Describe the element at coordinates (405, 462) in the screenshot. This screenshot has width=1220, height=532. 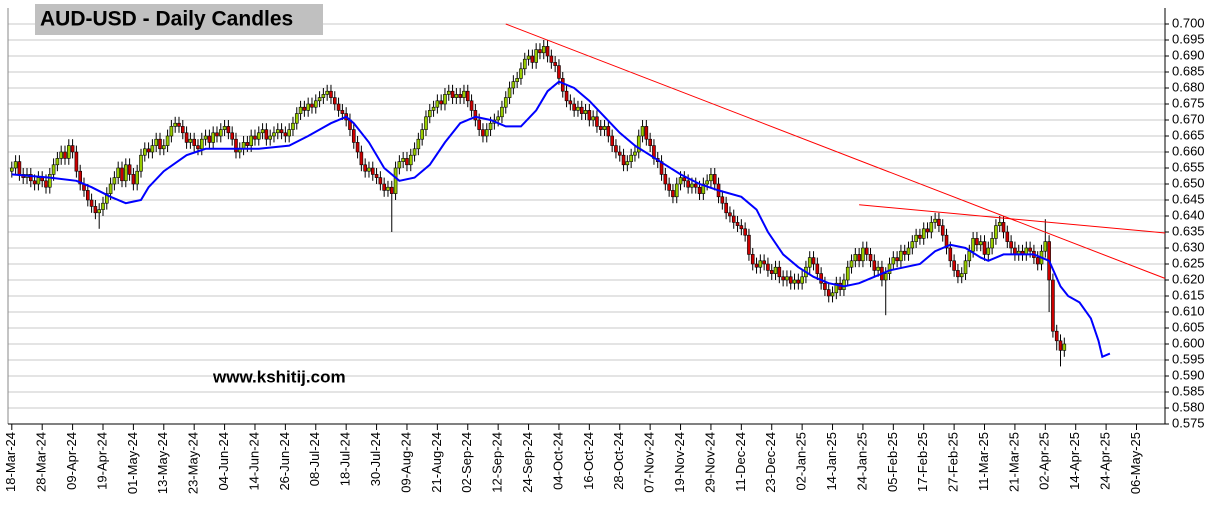
I see `x-tick-label: 09-Aug-24` at that location.